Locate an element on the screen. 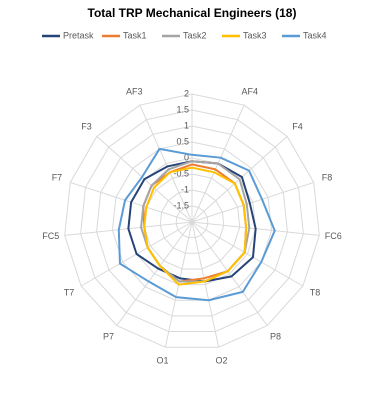 This screenshot has width=384, height=395. legend-label: Task2 is located at coordinates (195, 35).